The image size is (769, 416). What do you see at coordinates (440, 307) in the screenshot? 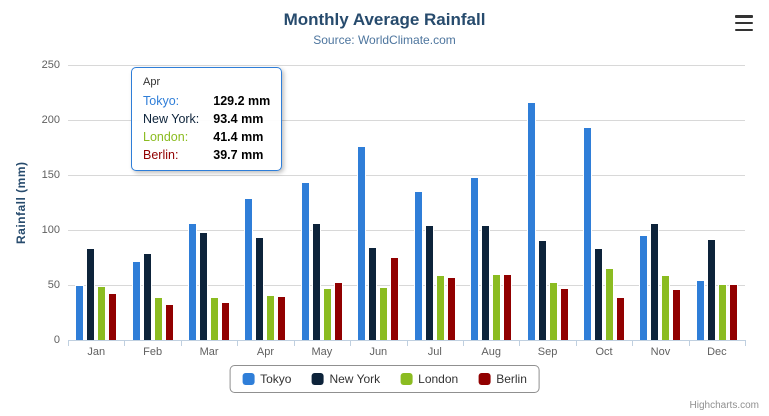
I see `bar-london-jul` at bounding box center [440, 307].